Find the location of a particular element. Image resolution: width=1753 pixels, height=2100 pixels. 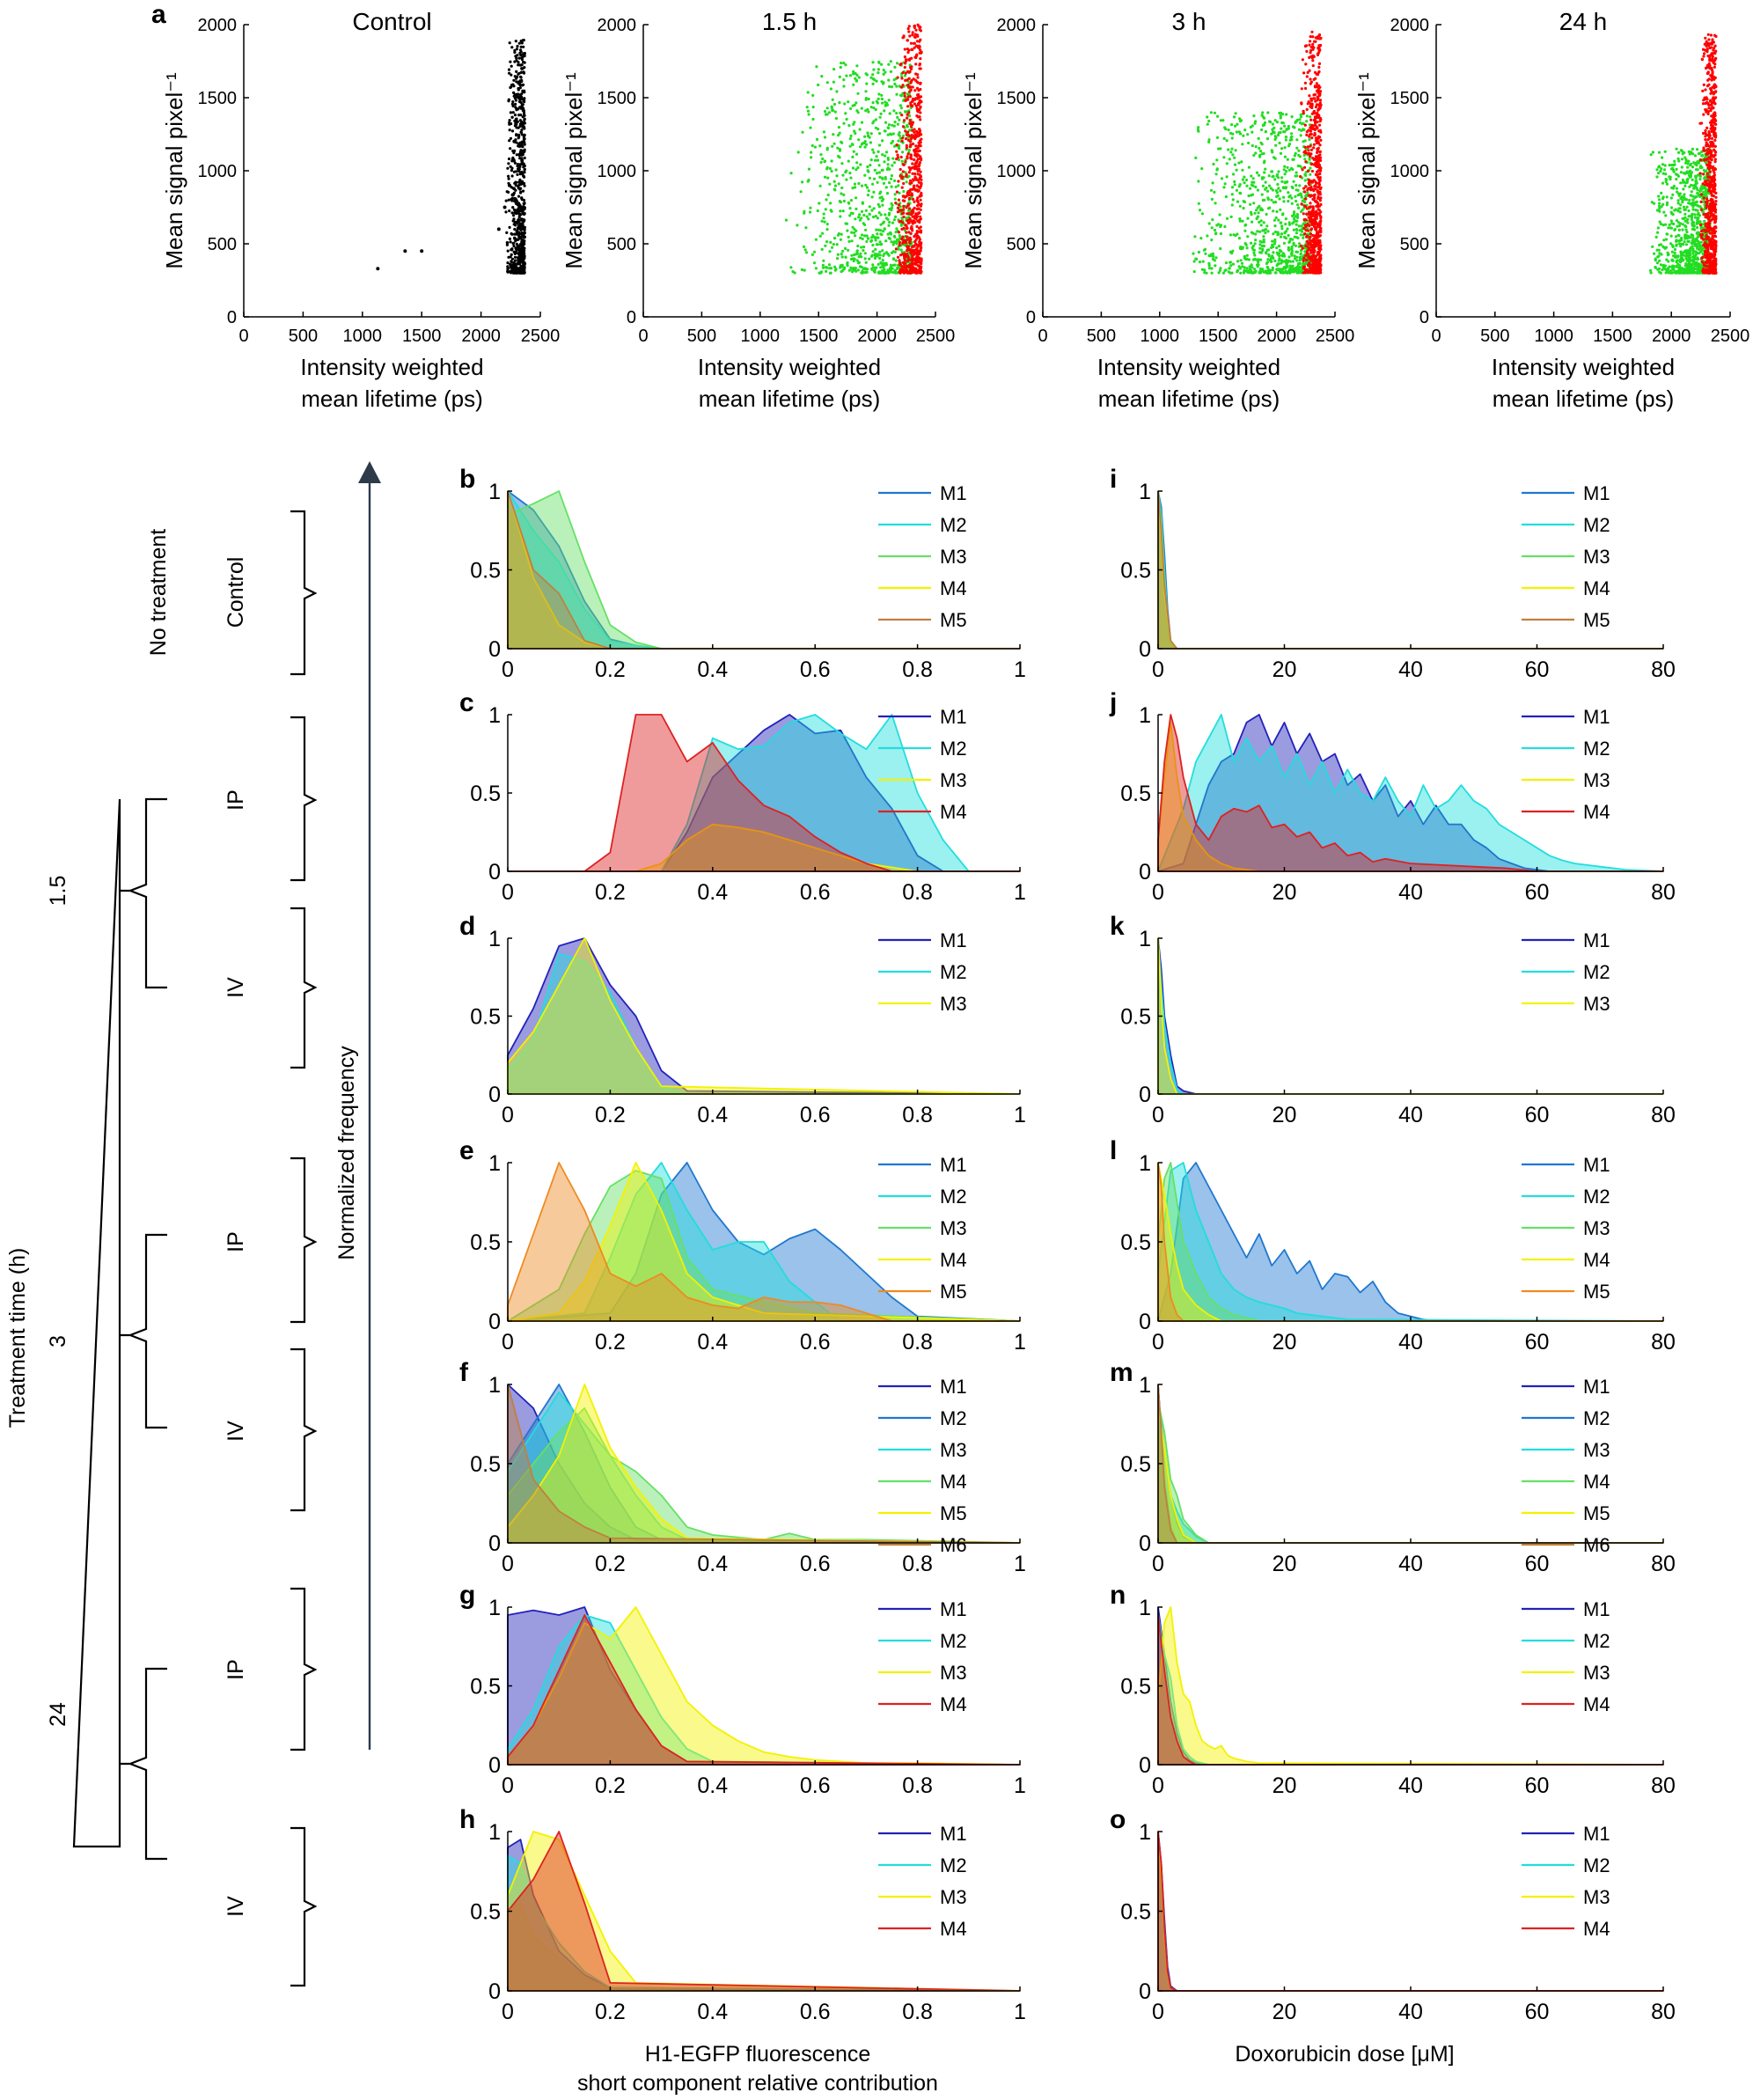

x-tick-label: 1500 is located at coordinates (819, 336).